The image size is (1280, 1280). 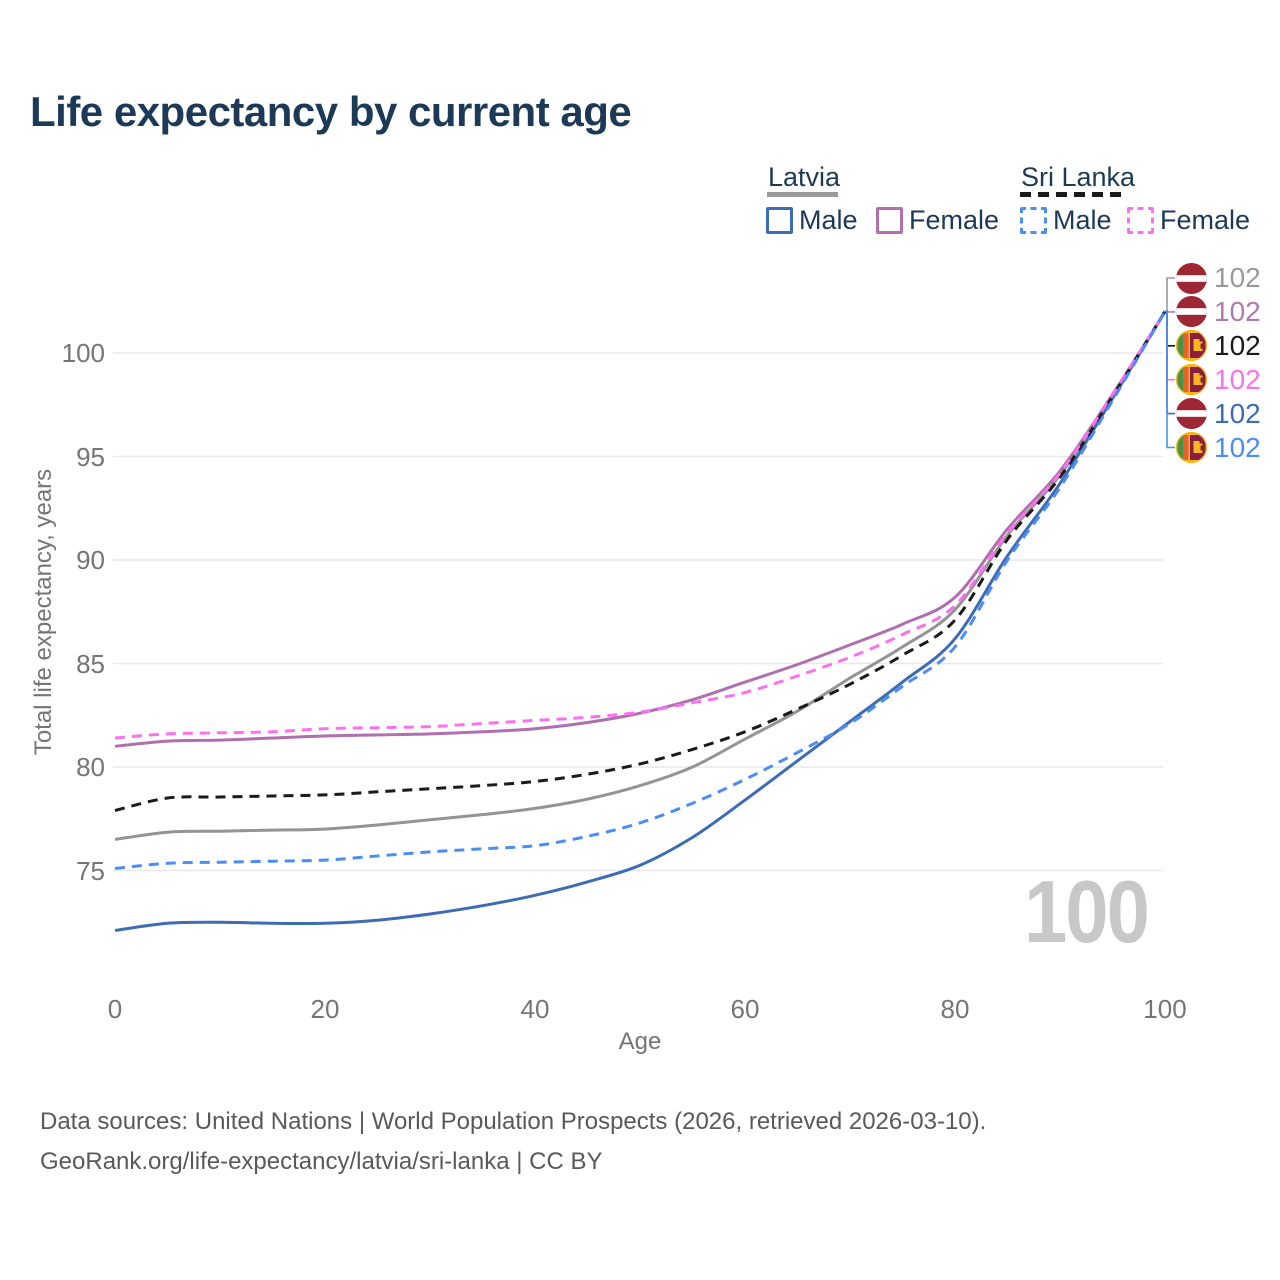 I want to click on end-label-sri-lanka-male: 102, so click(x=1218, y=448).